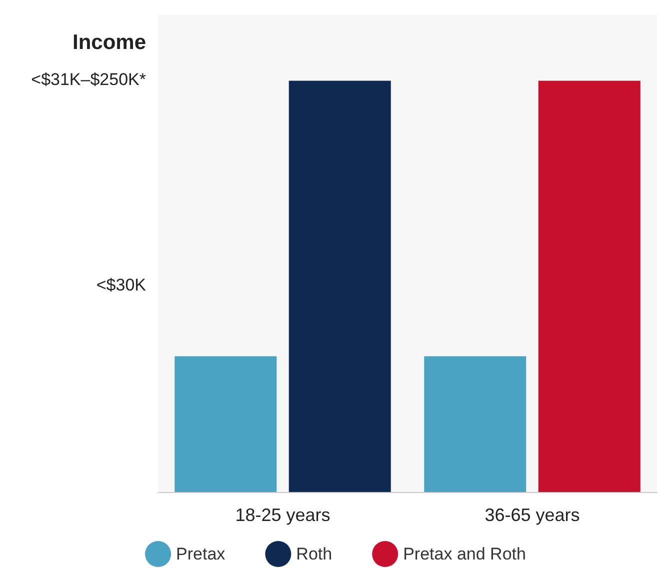 This screenshot has width=671, height=580. I want to click on x-tick-label: 36-65 years, so click(532, 515).